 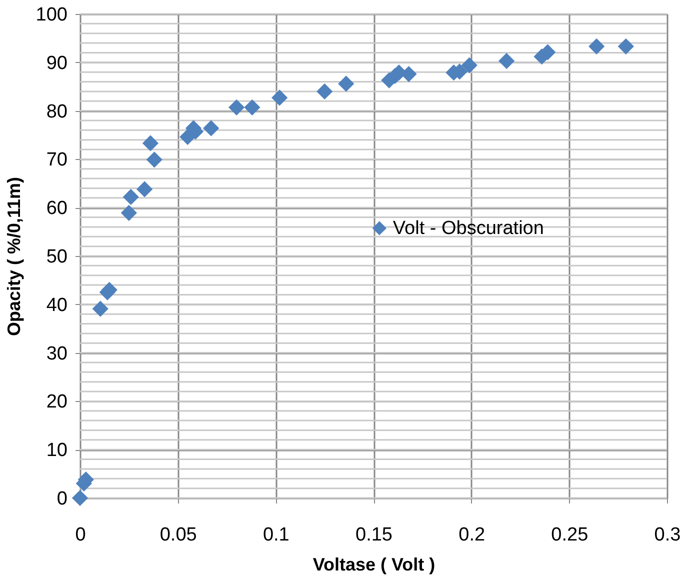 I want to click on x-tick-label: 0.05, so click(x=178, y=535).